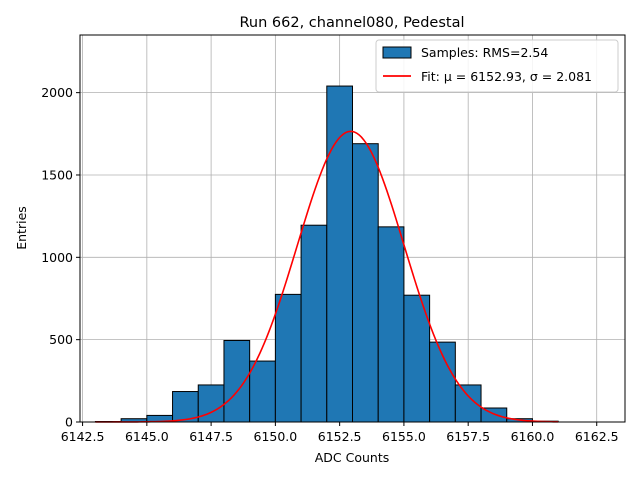  Describe the element at coordinates (57, 257) in the screenshot. I see `y-tick-label: 1000` at that location.